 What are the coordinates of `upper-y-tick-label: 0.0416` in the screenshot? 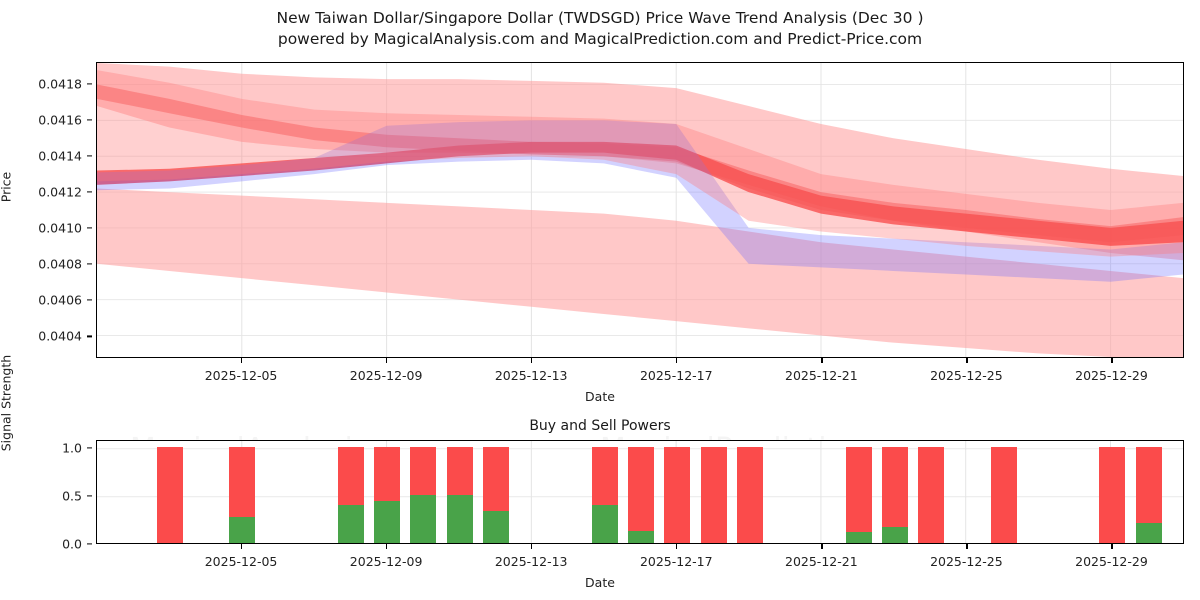 It's located at (60, 120).